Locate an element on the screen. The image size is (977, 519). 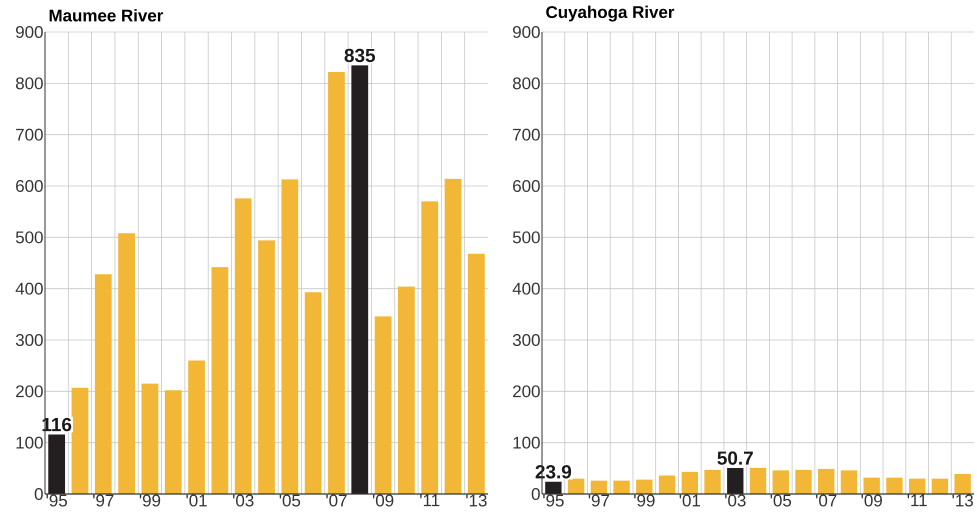
data-label: 835 is located at coordinates (360, 55).